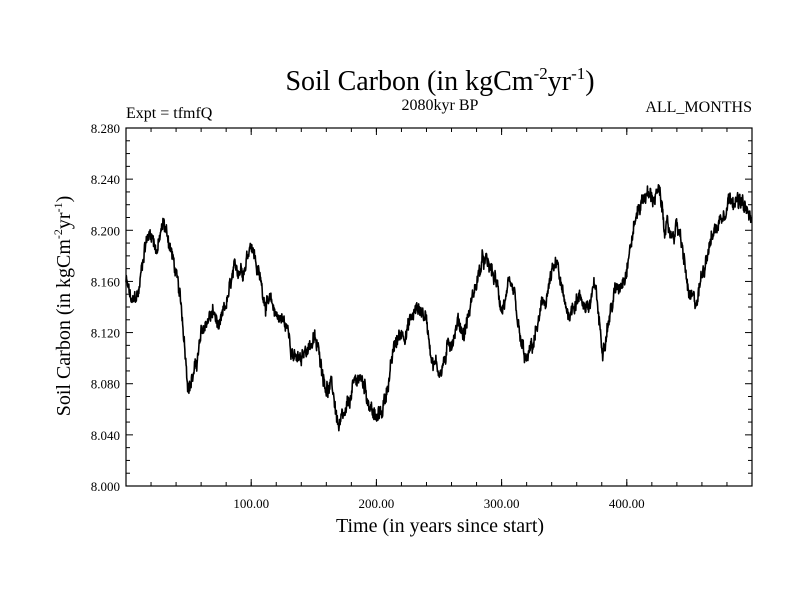  Describe the element at coordinates (105, 230) in the screenshot. I see `y-tick-label: 8.200` at that location.